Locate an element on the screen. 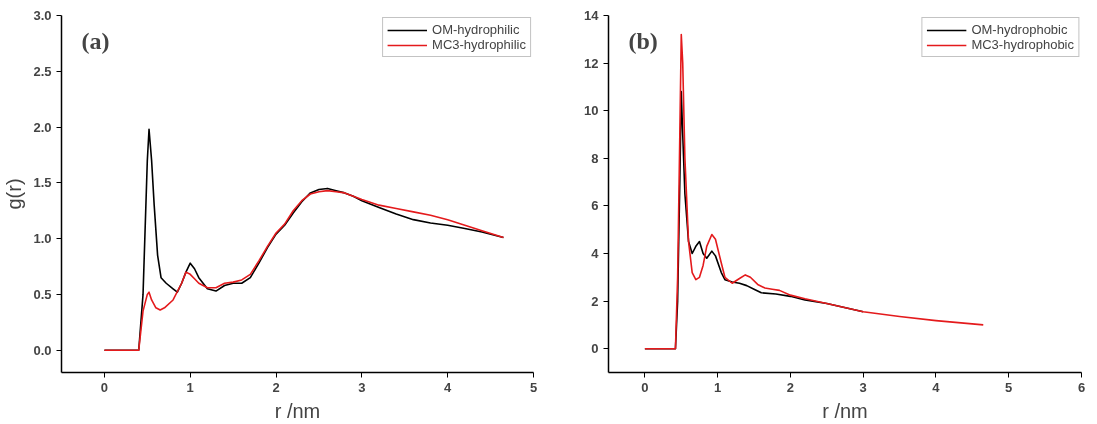 The width and height of the screenshot is (1097, 424). legend-label: MC3-hydrophilic is located at coordinates (479, 44).